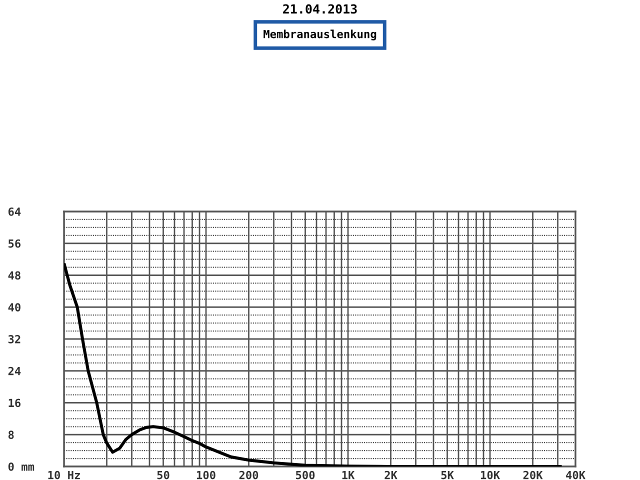 The height and width of the screenshot is (480, 640). What do you see at coordinates (576, 475) in the screenshot?
I see `x-tick-label: 40K` at bounding box center [576, 475].